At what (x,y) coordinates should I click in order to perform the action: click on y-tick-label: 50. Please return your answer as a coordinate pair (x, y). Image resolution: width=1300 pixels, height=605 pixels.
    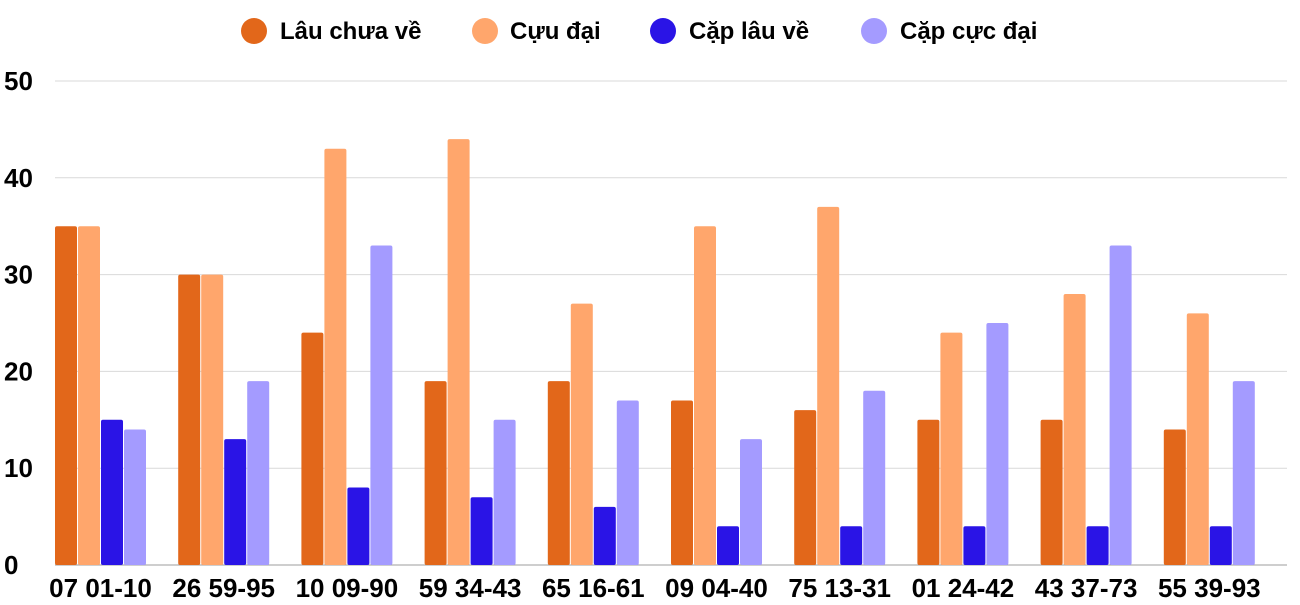
    Looking at the image, I should click on (18, 81).